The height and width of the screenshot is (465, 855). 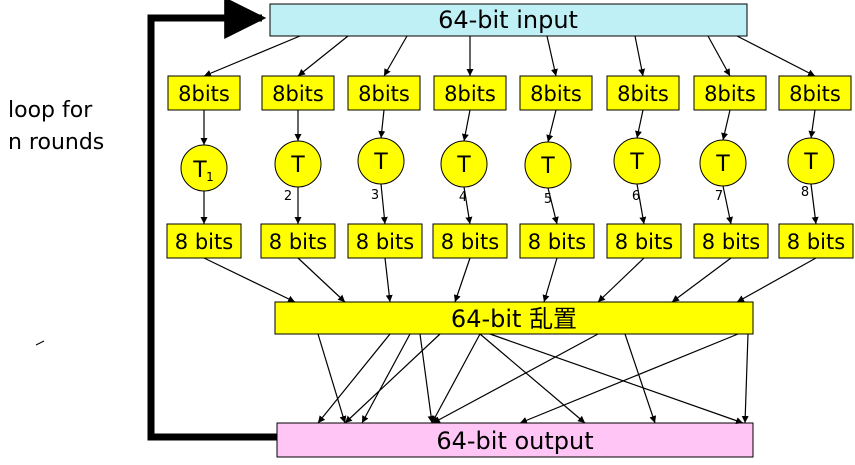 What do you see at coordinates (212, 220) in the screenshot?
I see `loop-back-arrow` at bounding box center [212, 220].